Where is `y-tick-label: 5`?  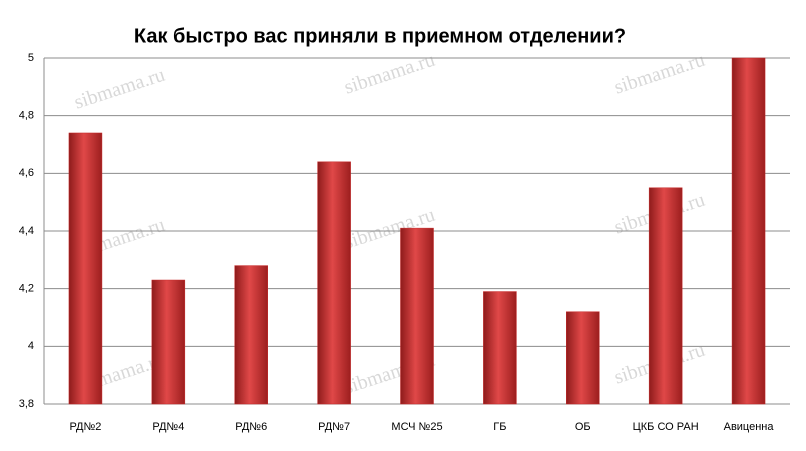
y-tick-label: 5 is located at coordinates (31, 58).